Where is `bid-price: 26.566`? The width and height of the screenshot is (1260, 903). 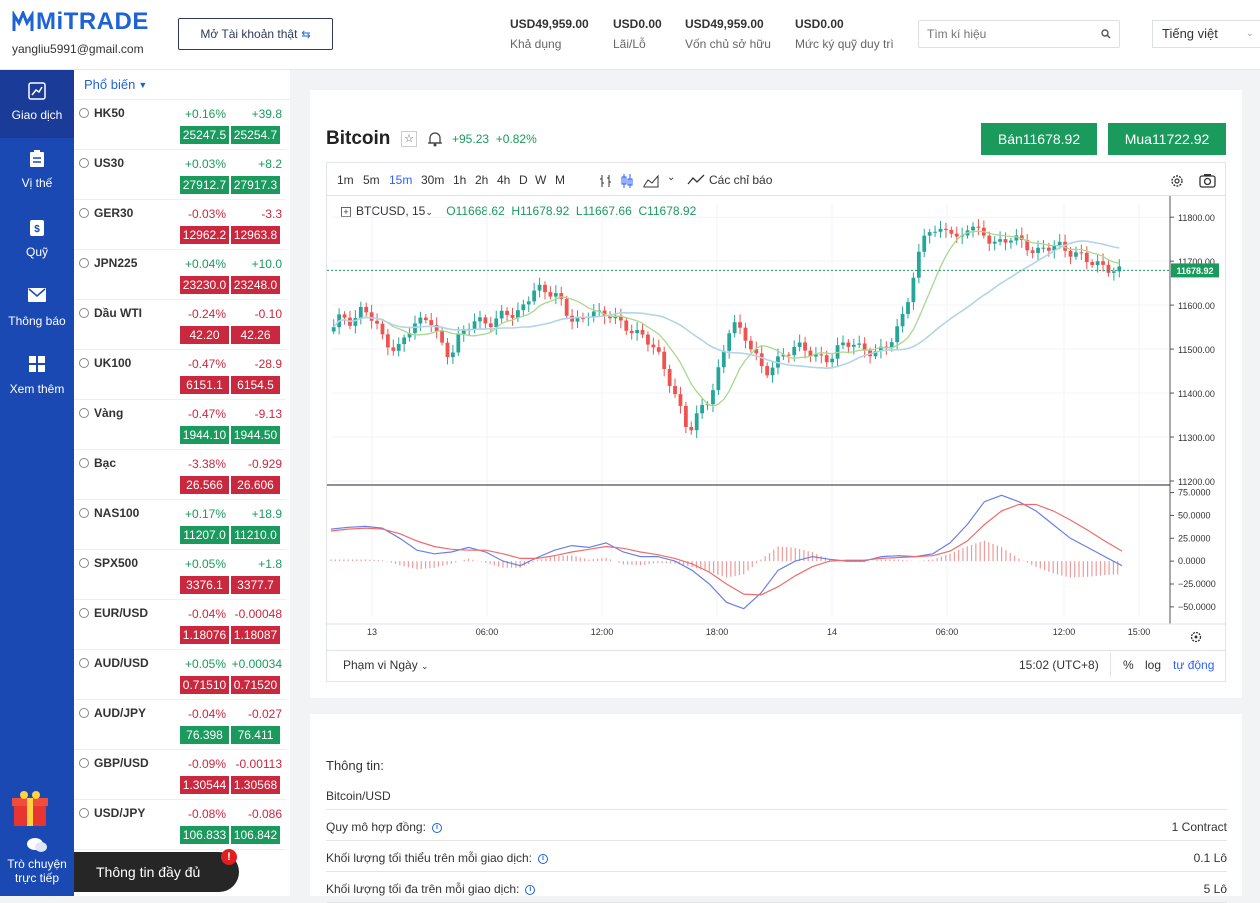 bid-price: 26.566 is located at coordinates (204, 485).